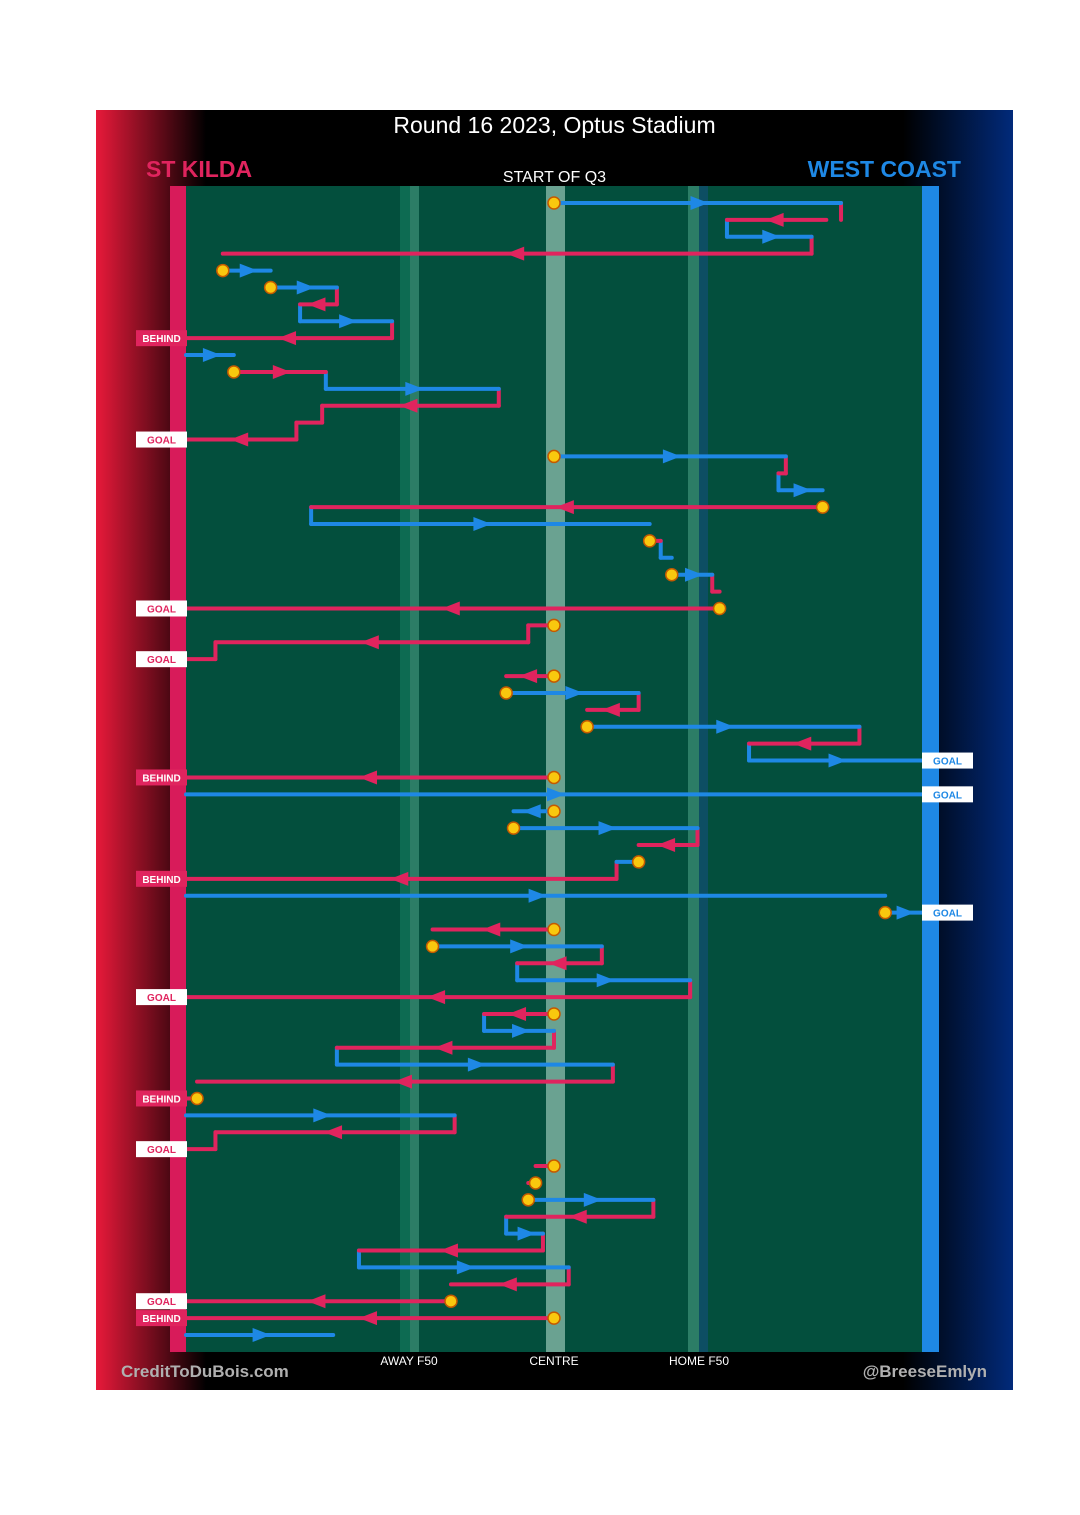  What do you see at coordinates (199, 169) in the screenshot?
I see `home-team-label: ST KILDA` at bounding box center [199, 169].